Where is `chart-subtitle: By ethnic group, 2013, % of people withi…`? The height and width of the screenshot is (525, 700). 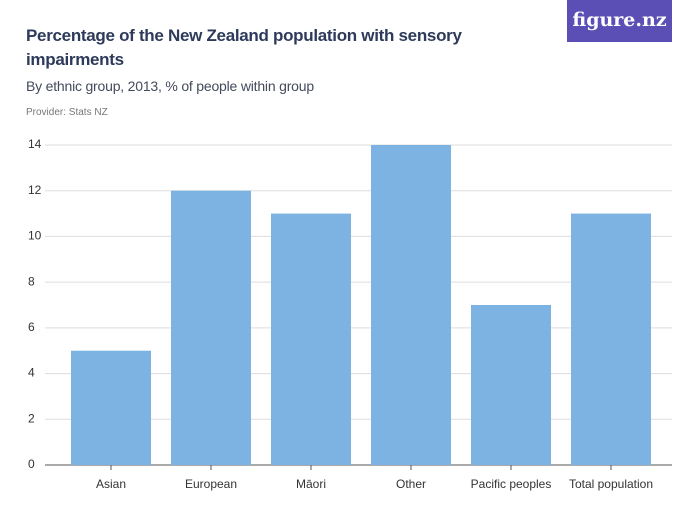 chart-subtitle: By ethnic group, 2013, % of people withi… is located at coordinates (170, 86).